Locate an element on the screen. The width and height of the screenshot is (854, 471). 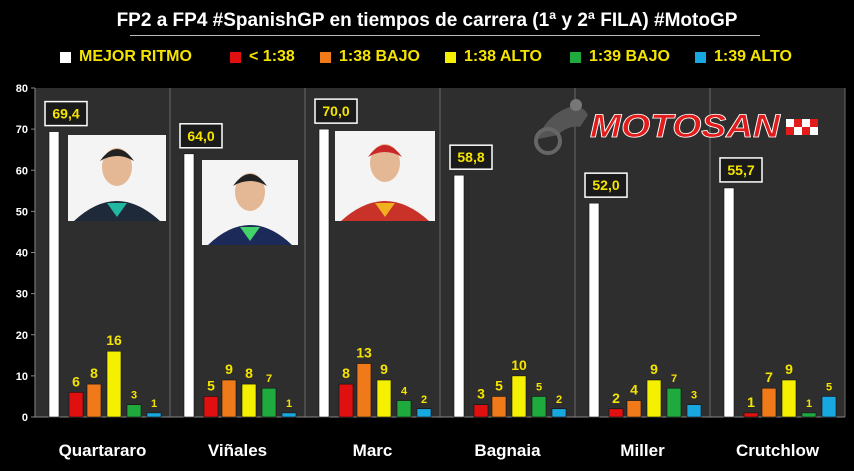
legend-label: < 1:38 is located at coordinates (272, 56).